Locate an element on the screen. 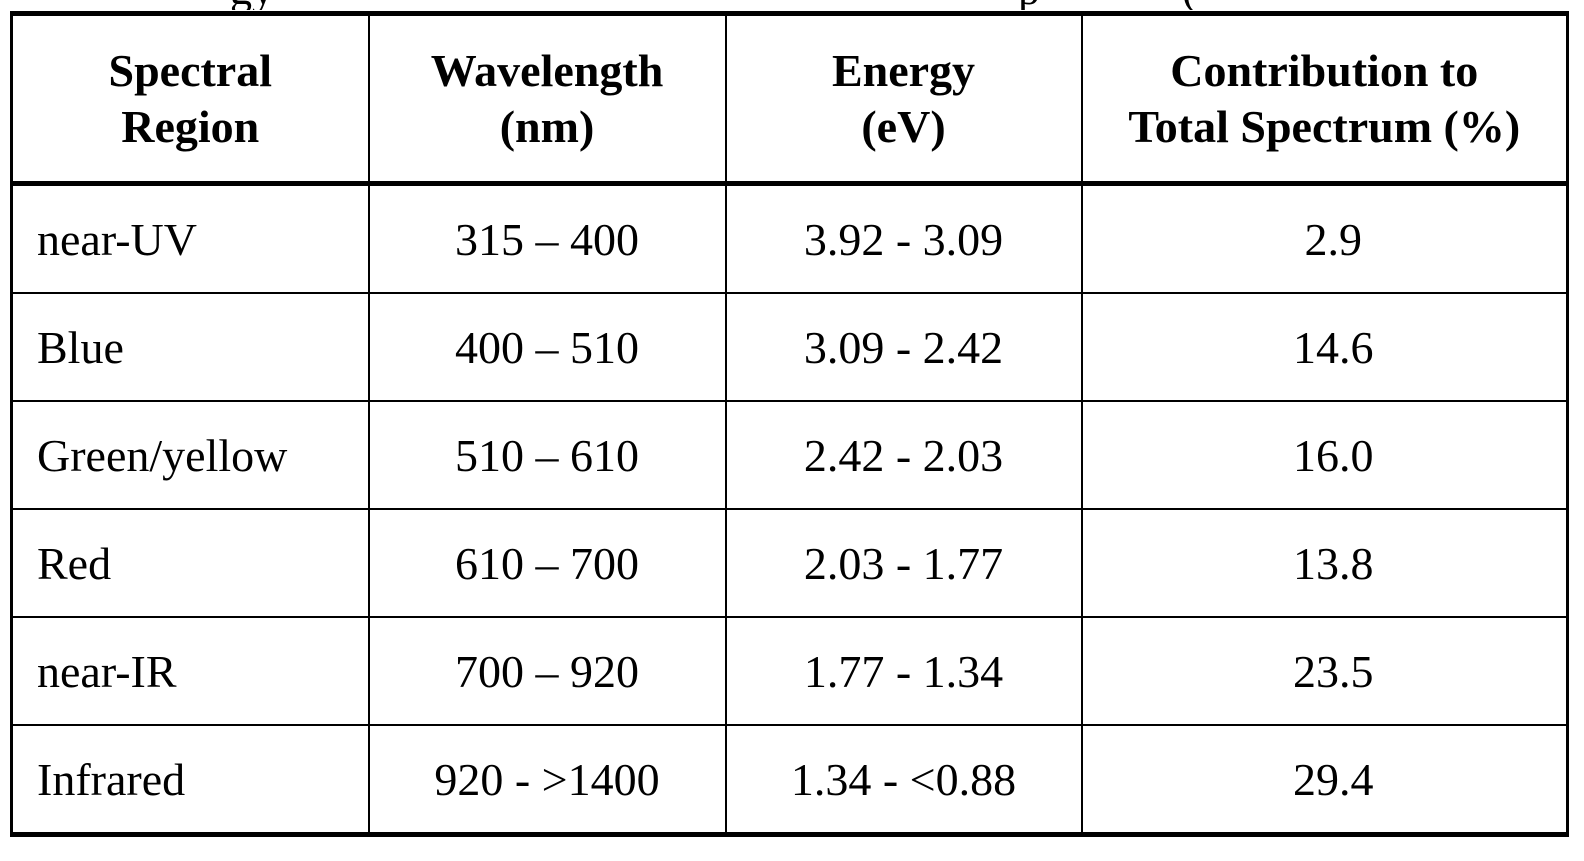 Image resolution: width=1584 pixels, height=861 pixels. header-energy: Energy (eV) is located at coordinates (903, 99).